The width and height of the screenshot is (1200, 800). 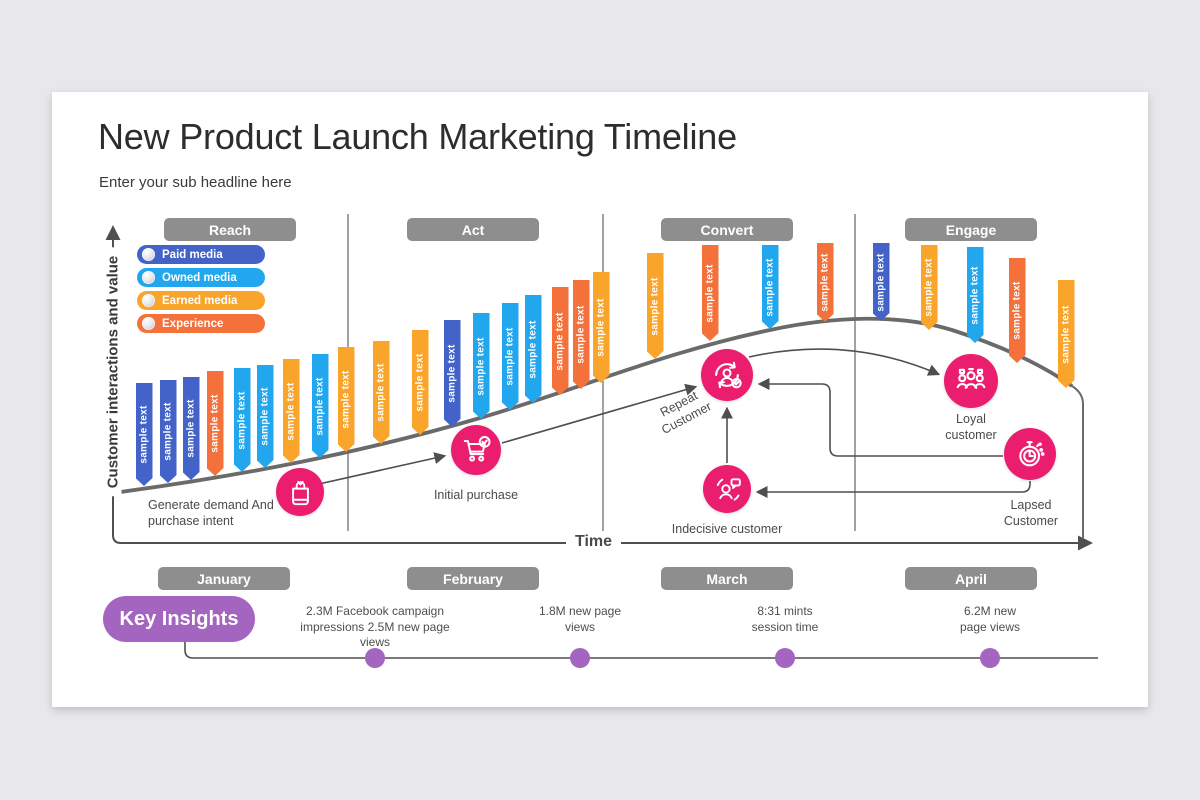 I want to click on page-title: New Product Launch Marketing Timeline, so click(x=417, y=136).